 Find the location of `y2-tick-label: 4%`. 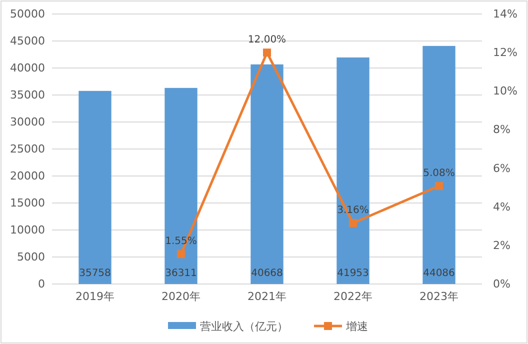

y2-tick-label: 4% is located at coordinates (501, 207).